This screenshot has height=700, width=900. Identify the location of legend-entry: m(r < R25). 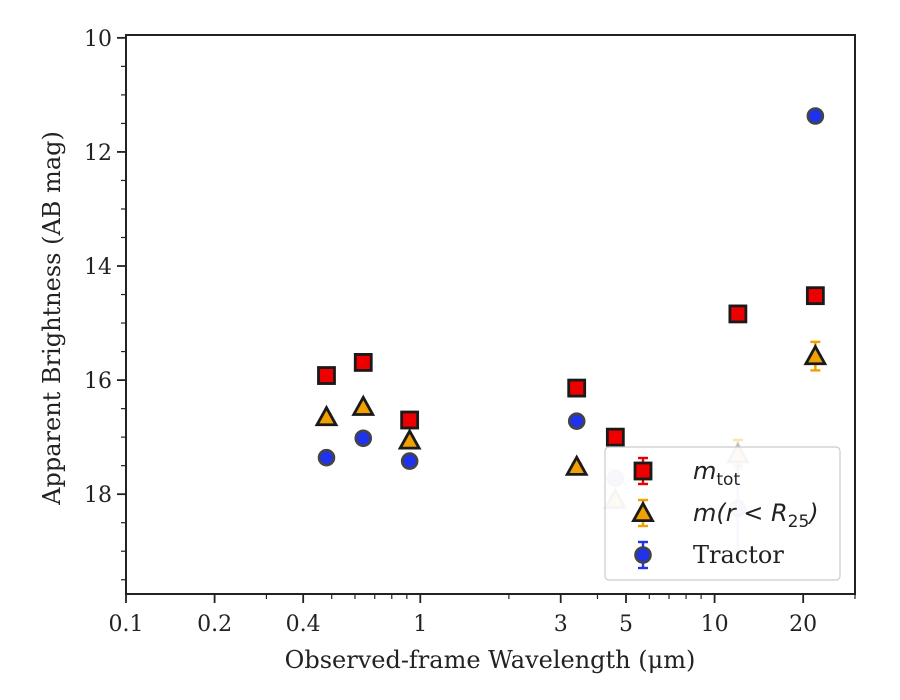
(725, 515).